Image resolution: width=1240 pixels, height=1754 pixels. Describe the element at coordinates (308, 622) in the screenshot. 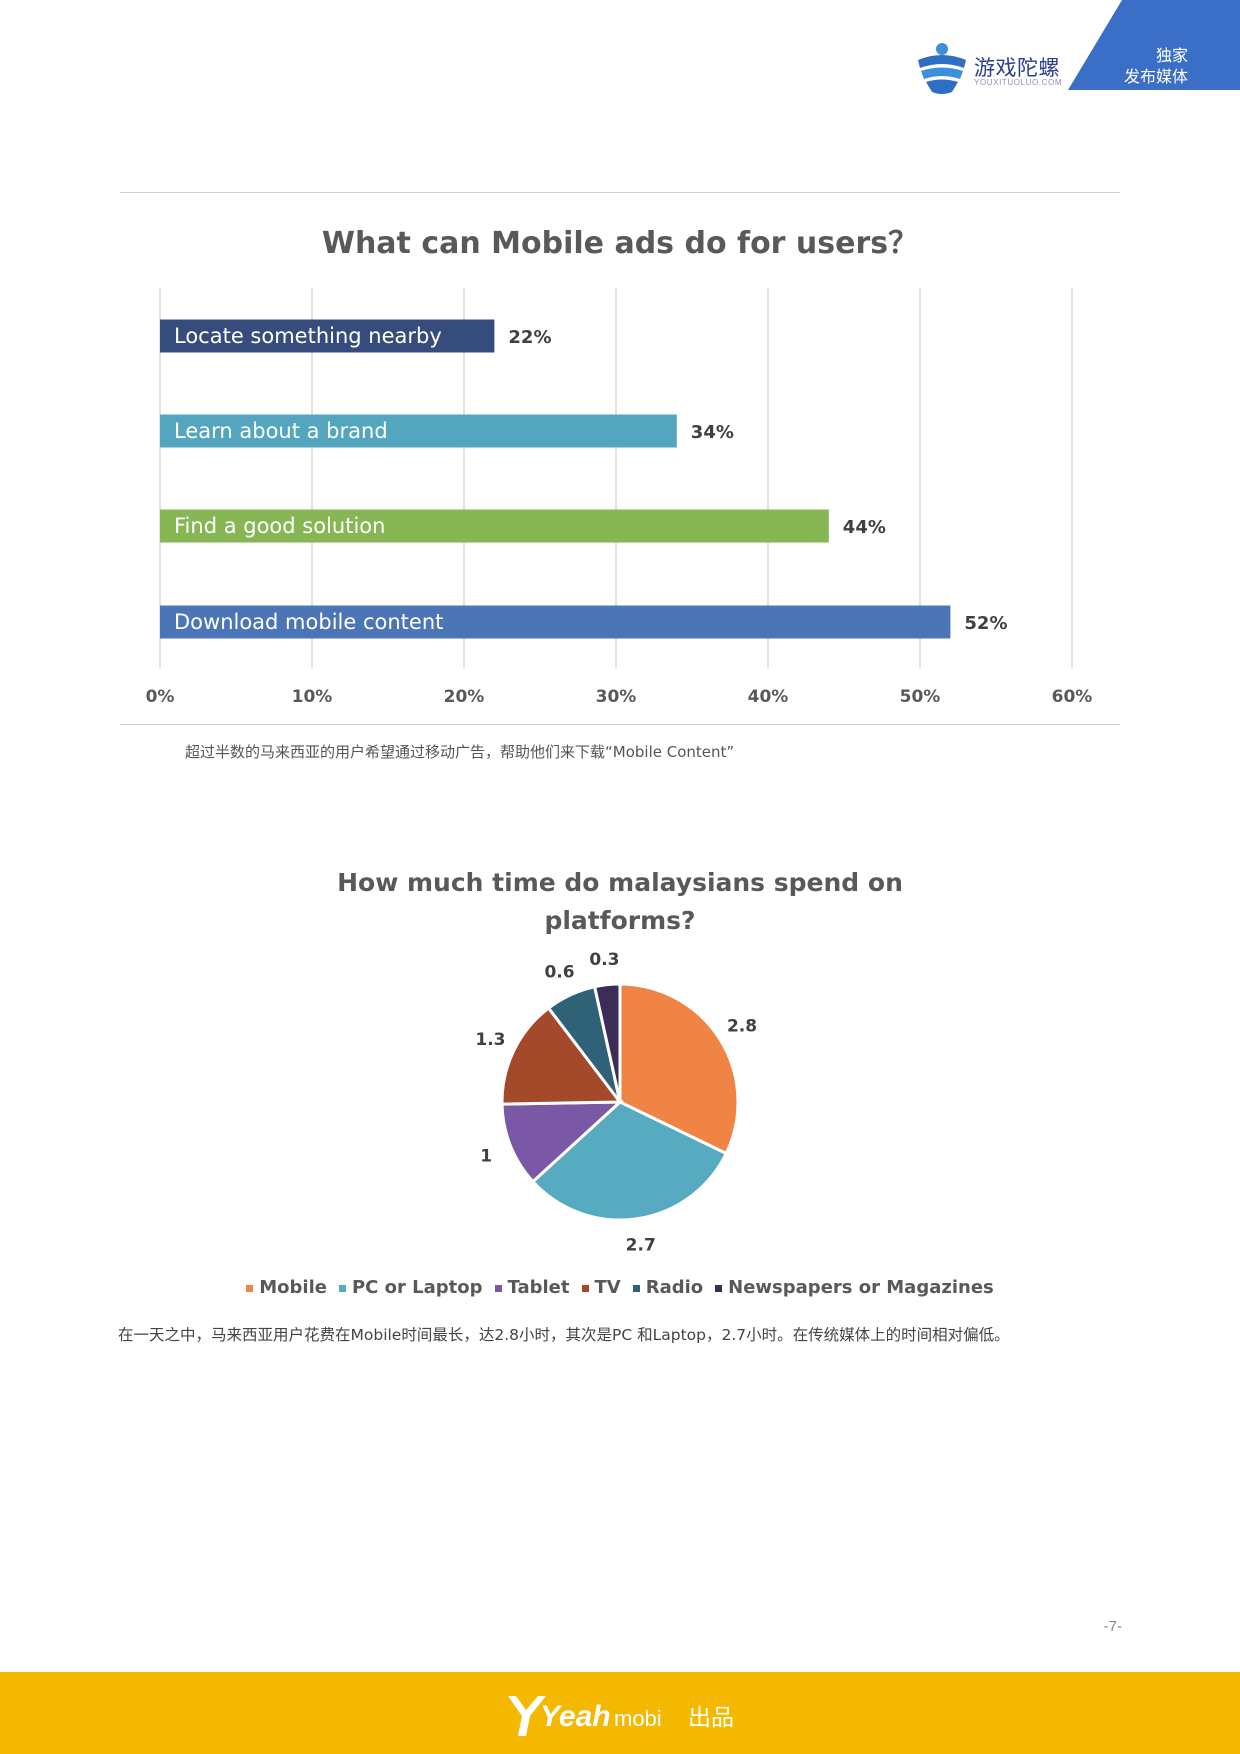

I see `bar-category-label: Download mobile content` at that location.